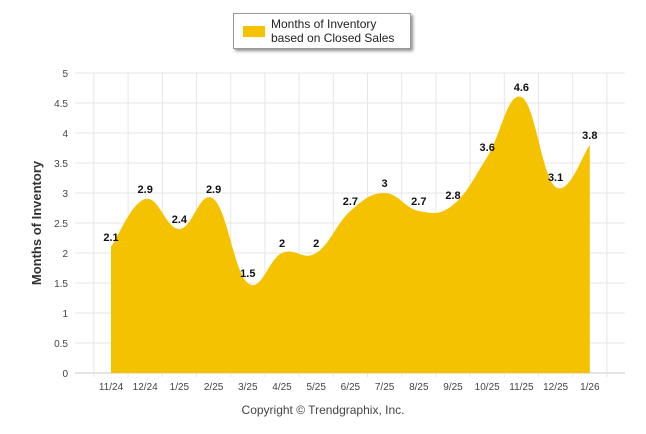  Describe the element at coordinates (36, 222) in the screenshot. I see `y-axis-label: Months of Inventory` at that location.